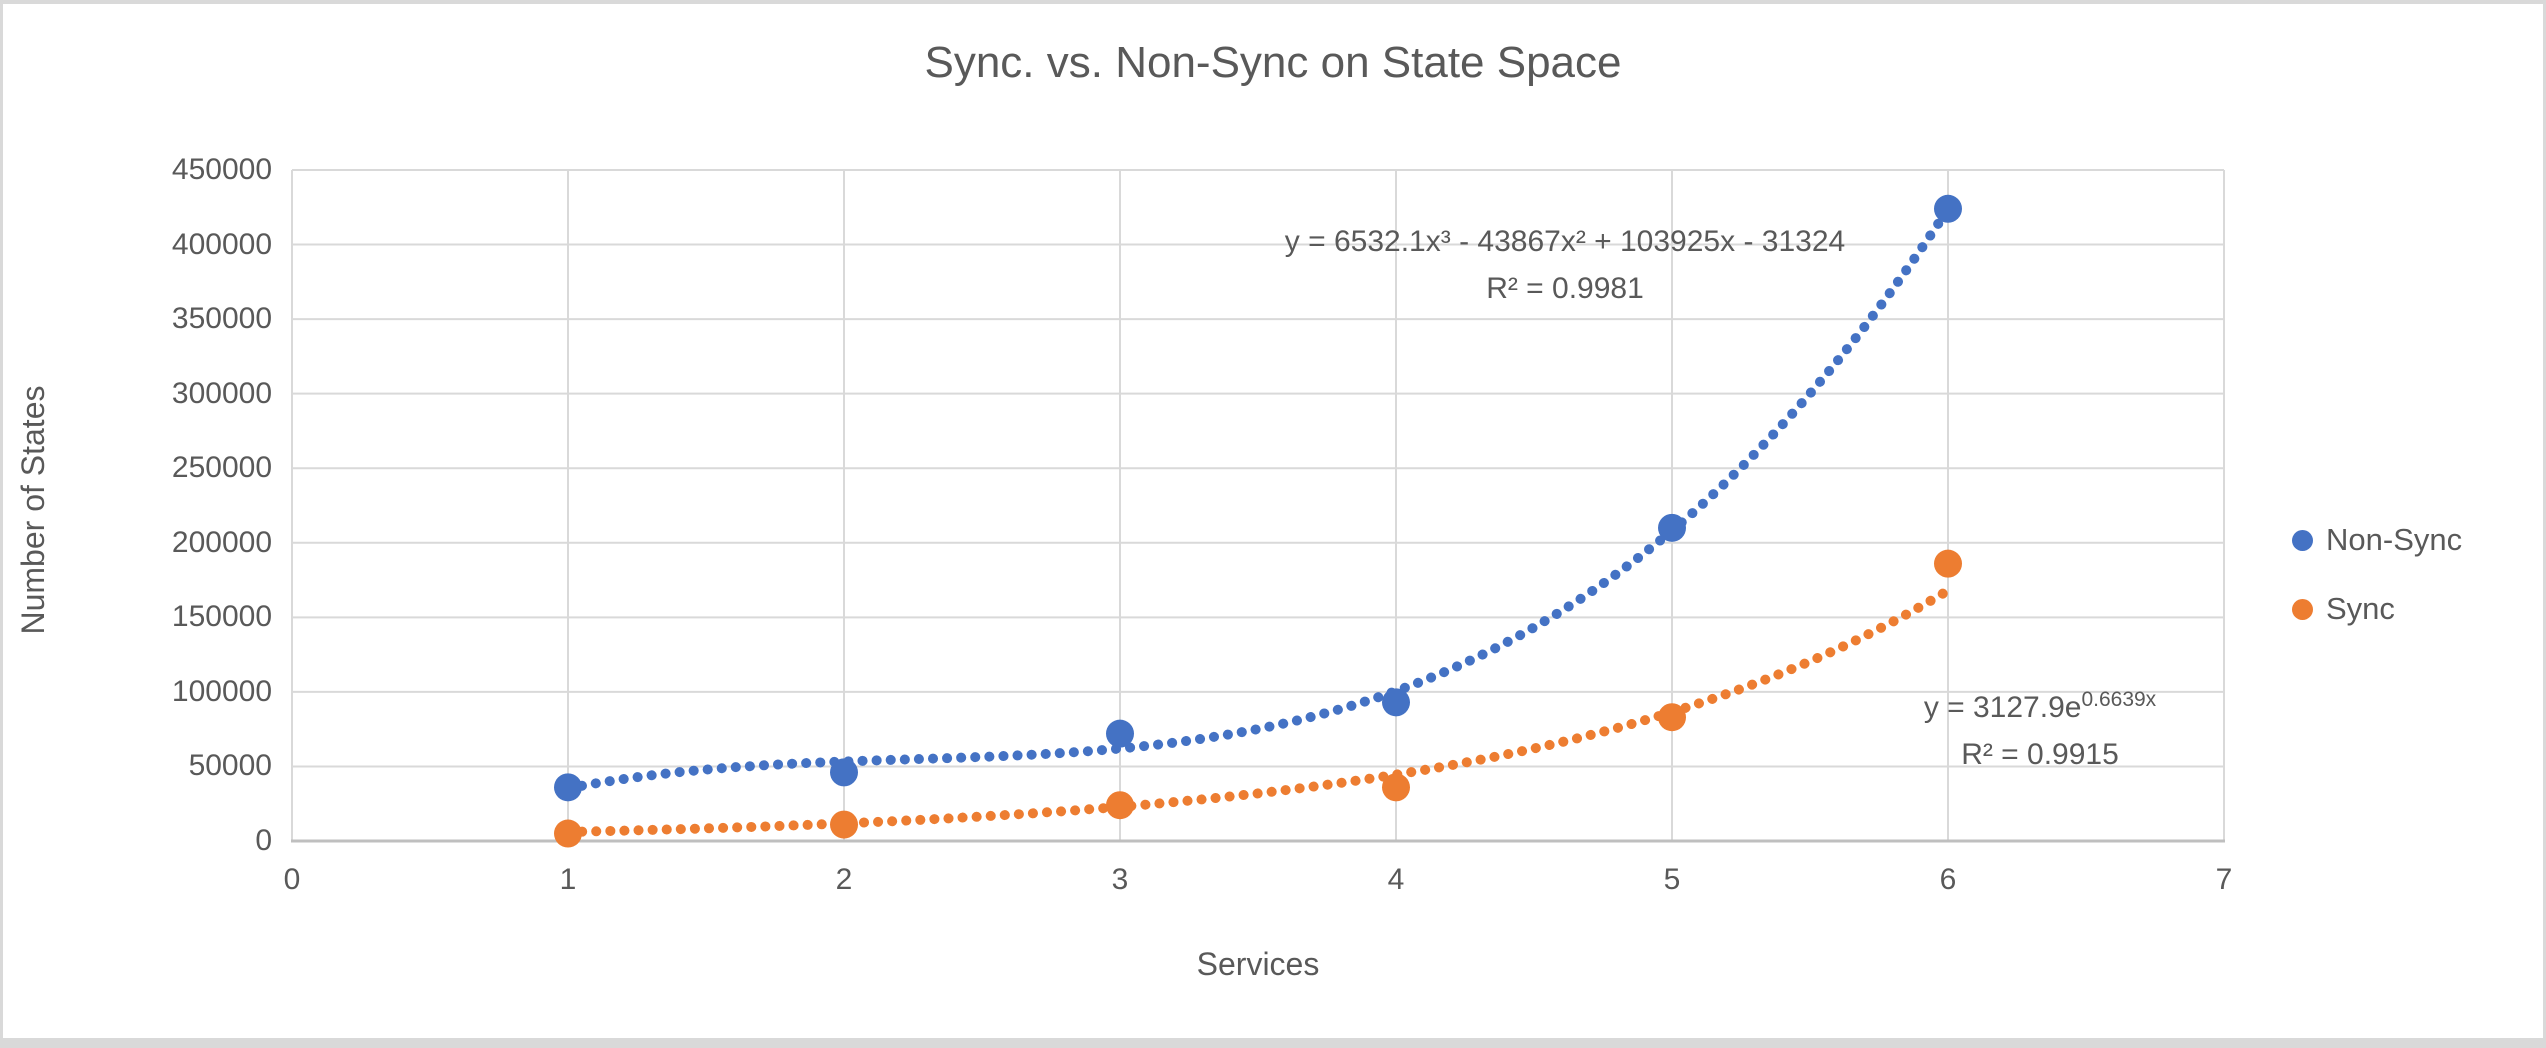 The width and height of the screenshot is (2546, 1048). I want to click on x-tick-label: 1, so click(568, 879).